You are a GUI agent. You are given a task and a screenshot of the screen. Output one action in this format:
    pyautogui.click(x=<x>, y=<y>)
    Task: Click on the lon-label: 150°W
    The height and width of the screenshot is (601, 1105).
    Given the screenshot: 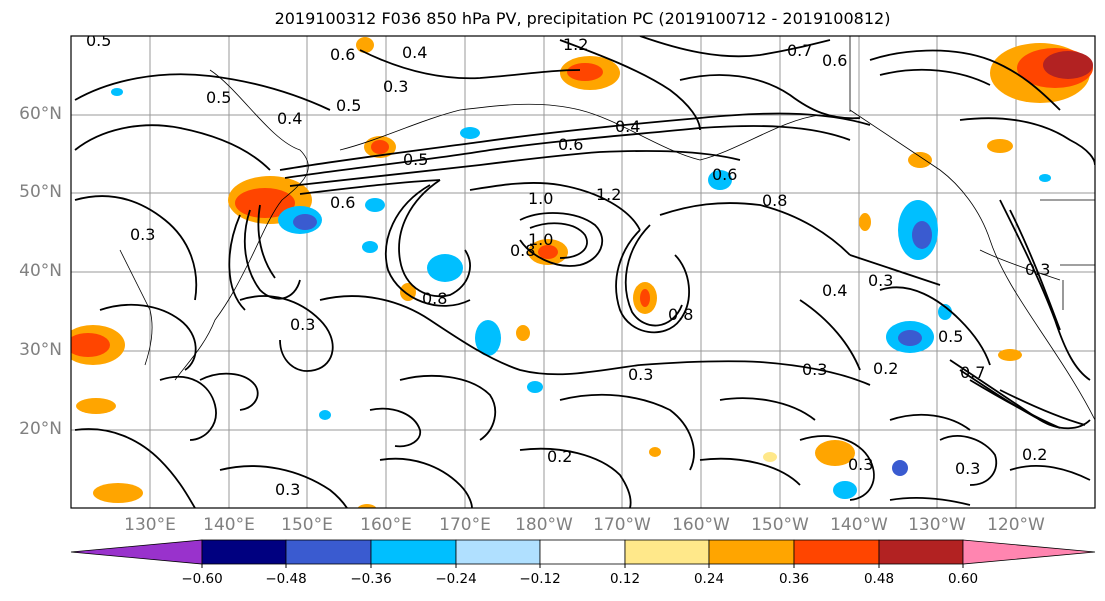 What is the action you would take?
    pyautogui.click(x=780, y=525)
    